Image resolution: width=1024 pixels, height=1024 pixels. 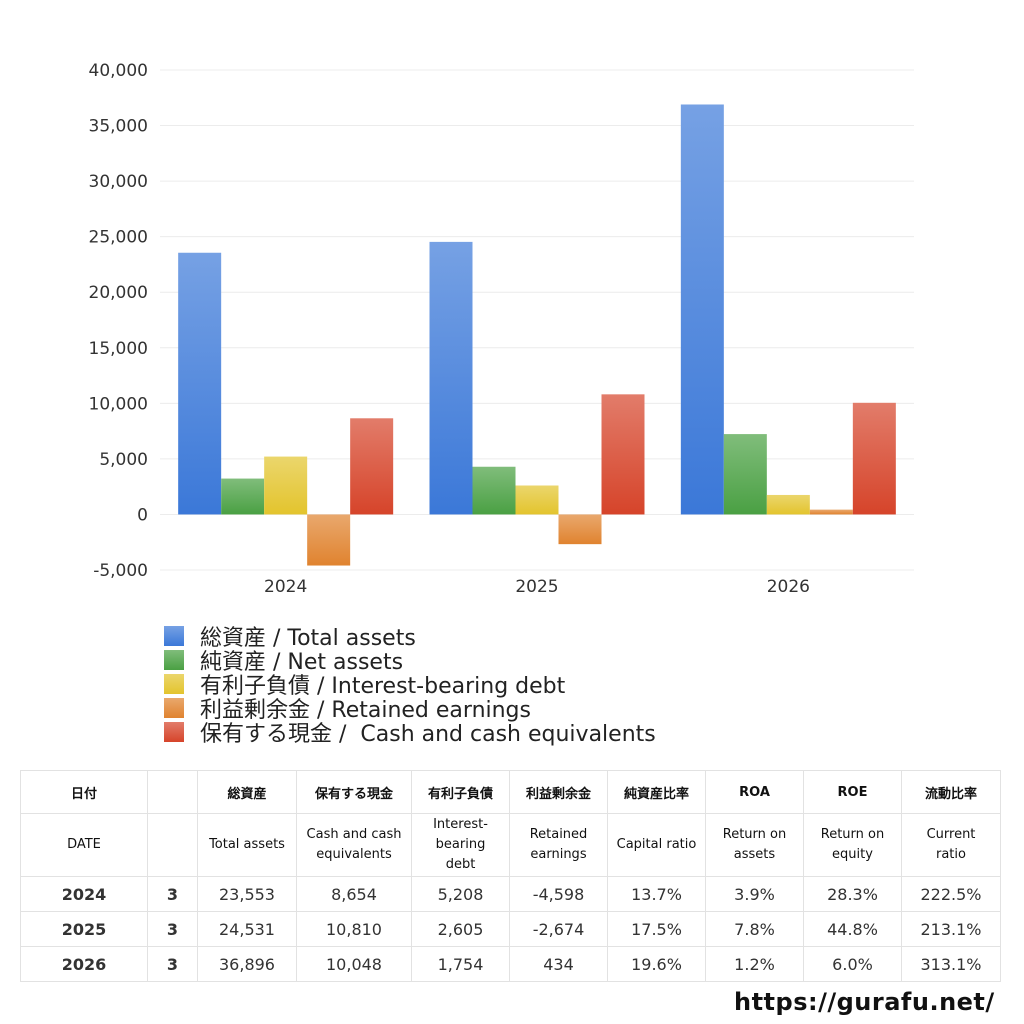 What do you see at coordinates (788, 587) in the screenshot?
I see `x-tick-label: 2026` at bounding box center [788, 587].